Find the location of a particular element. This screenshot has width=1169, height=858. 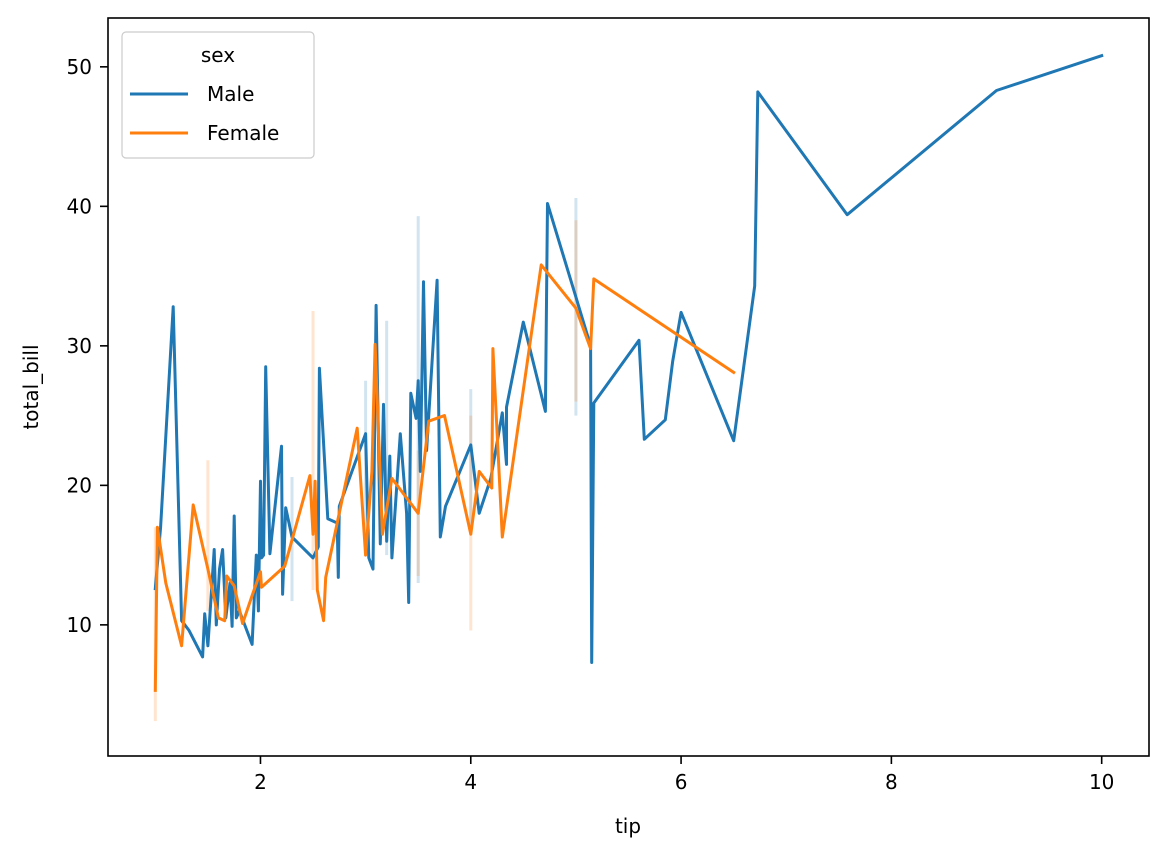

y-tick-label: 40 is located at coordinates (79, 206).